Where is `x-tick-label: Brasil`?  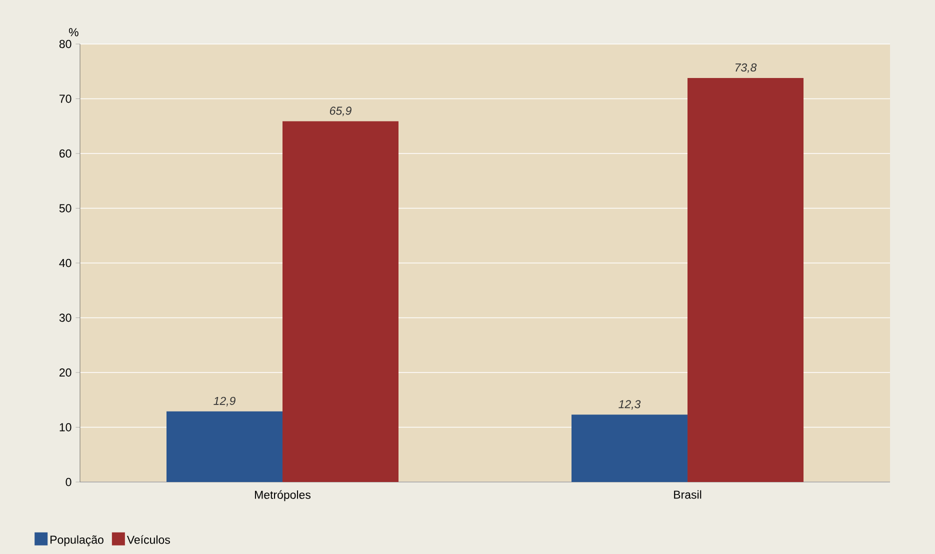 x-tick-label: Brasil is located at coordinates (688, 494).